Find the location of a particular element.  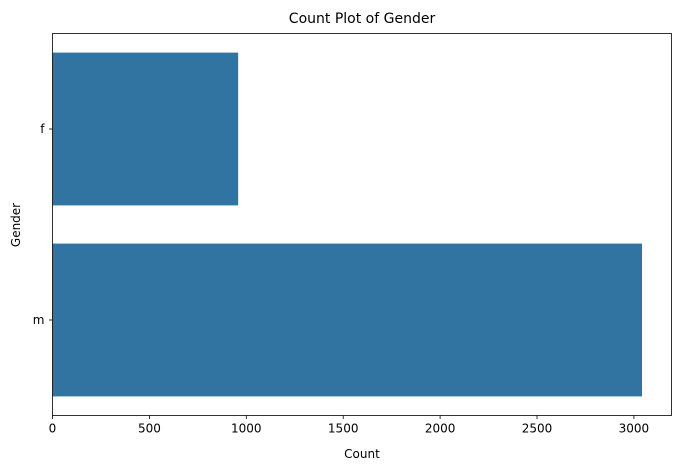

x-tick-label: 2000 is located at coordinates (440, 429).